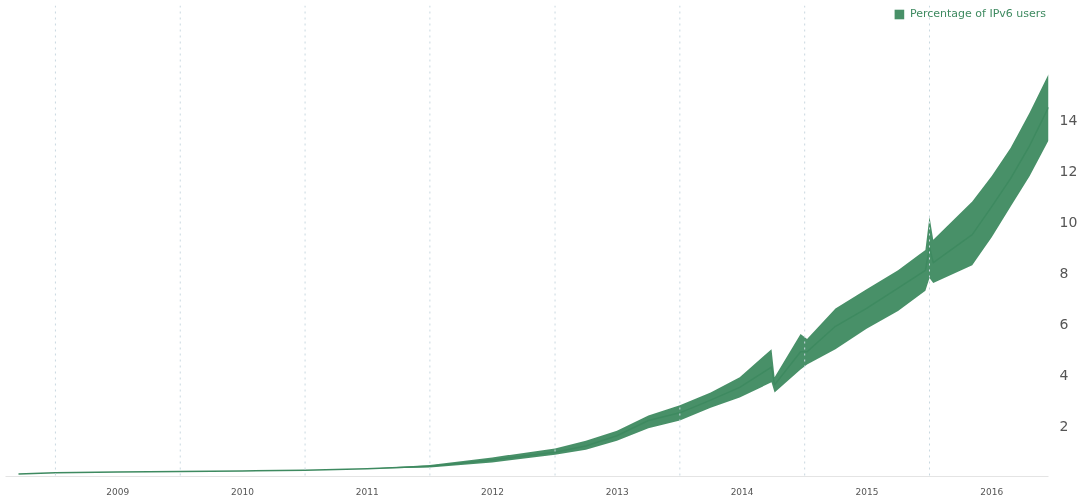  I want to click on y-tick-label: 6, so click(1064, 323).